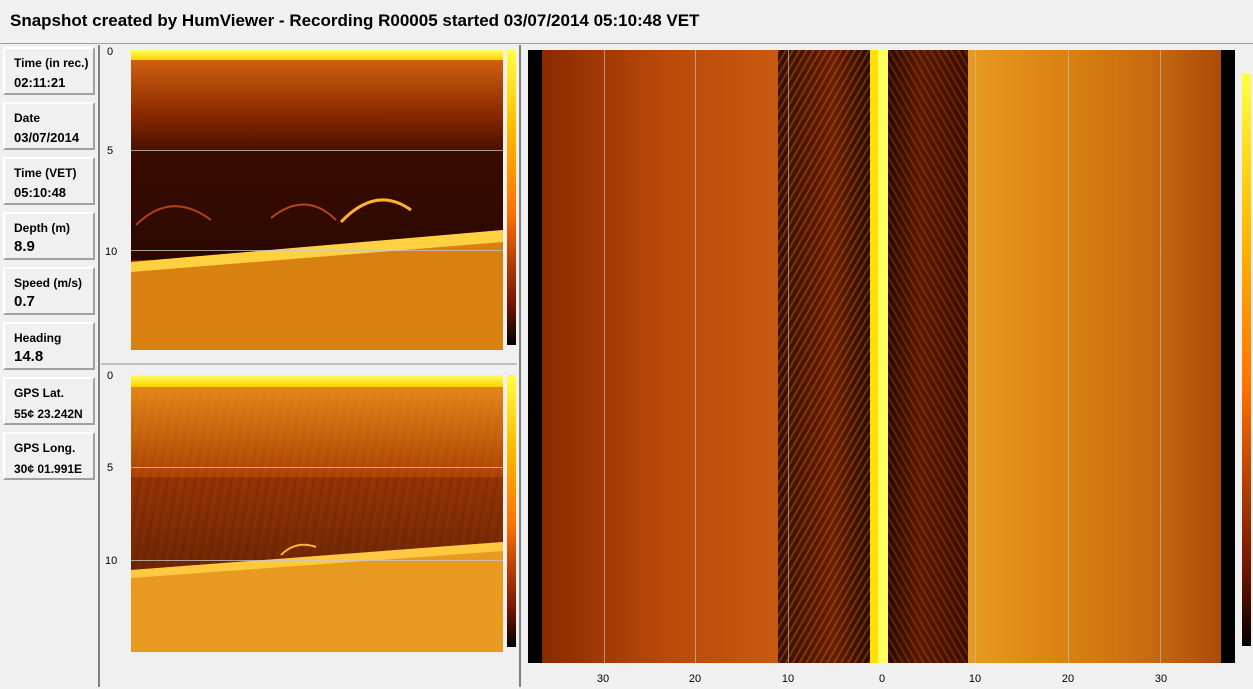 This screenshot has height=689, width=1253. I want to click on starboard-water-column, so click(928, 356).